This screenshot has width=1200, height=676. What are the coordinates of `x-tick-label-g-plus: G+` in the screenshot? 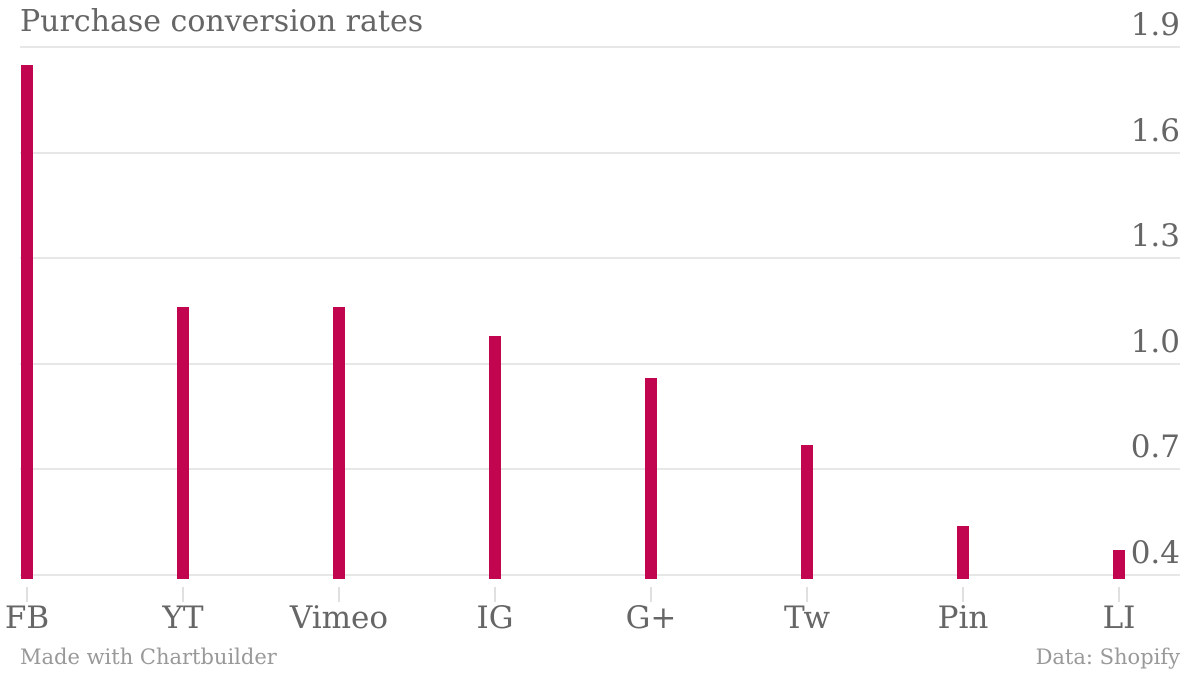 It's located at (651, 618).